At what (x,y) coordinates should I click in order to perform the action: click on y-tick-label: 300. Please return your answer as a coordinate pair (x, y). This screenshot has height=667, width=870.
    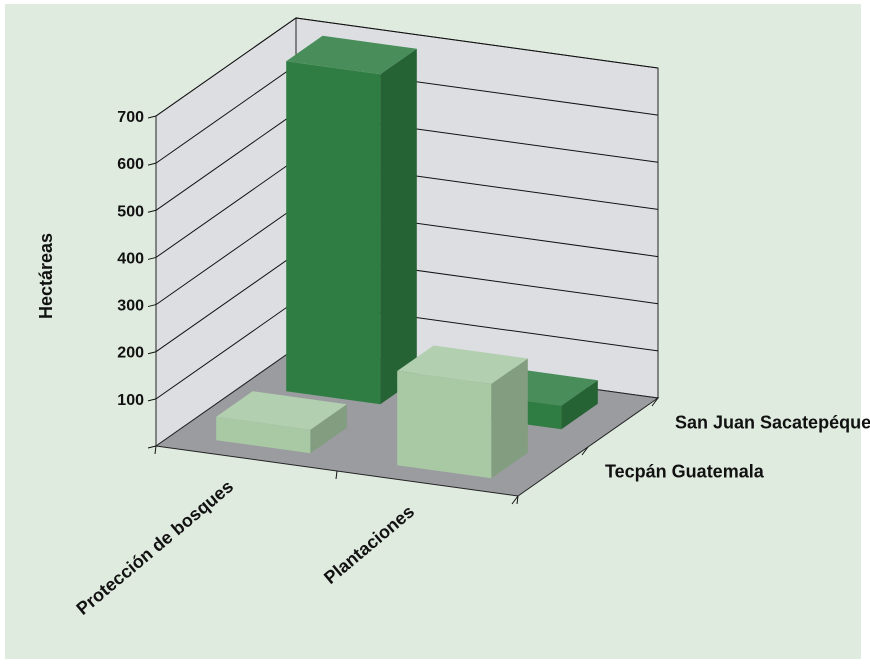
    Looking at the image, I should click on (130, 306).